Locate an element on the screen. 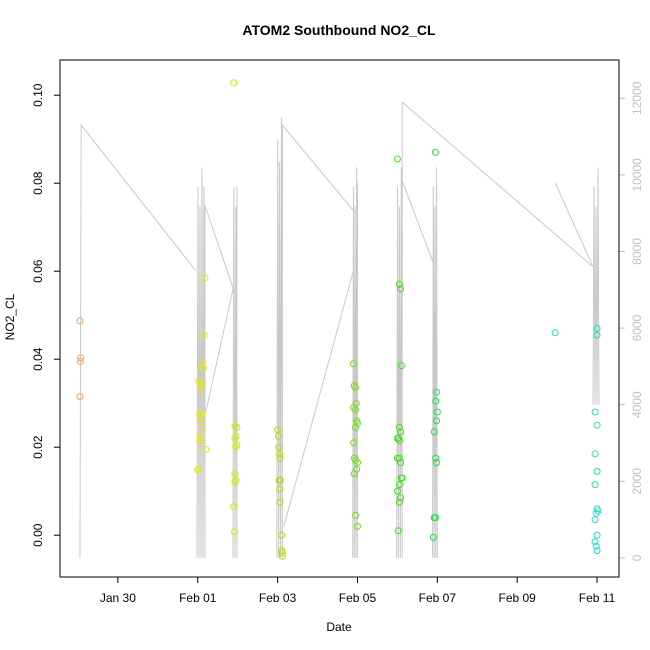 Image resolution: width=650 pixels, height=650 pixels. x-tick-label: Feb 07 is located at coordinates (438, 598).